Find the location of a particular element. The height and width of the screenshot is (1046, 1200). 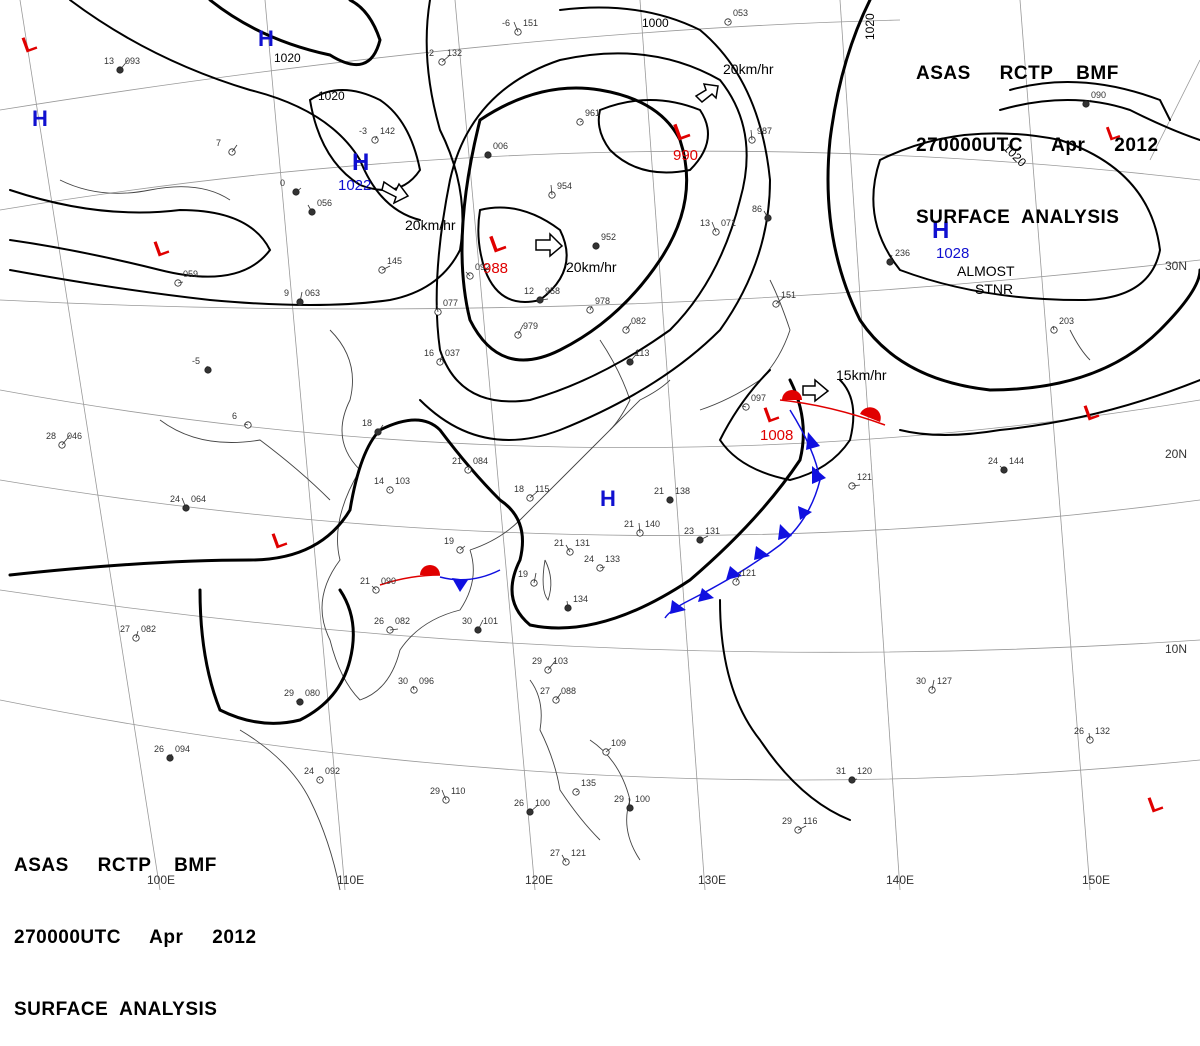

lon-label: 110E is located at coordinates (350, 880).